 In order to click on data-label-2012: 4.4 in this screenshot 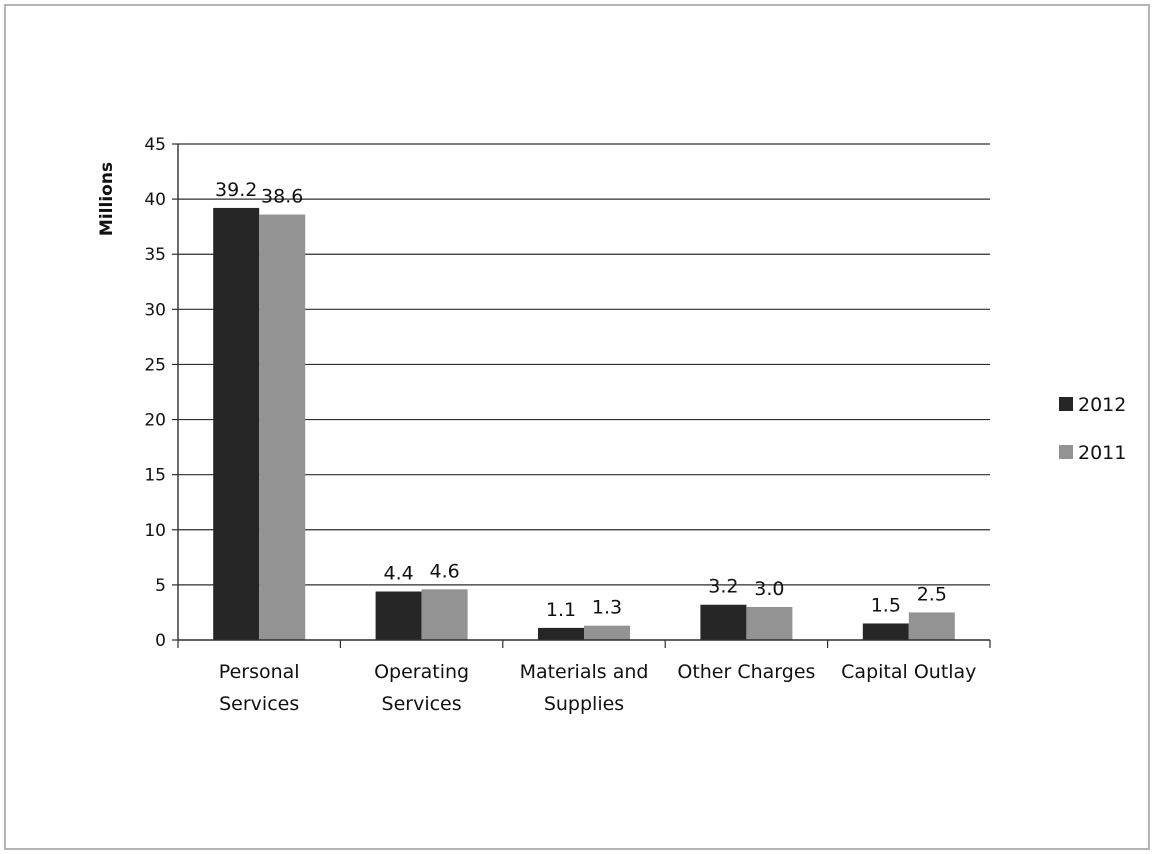, I will do `click(398, 574)`.